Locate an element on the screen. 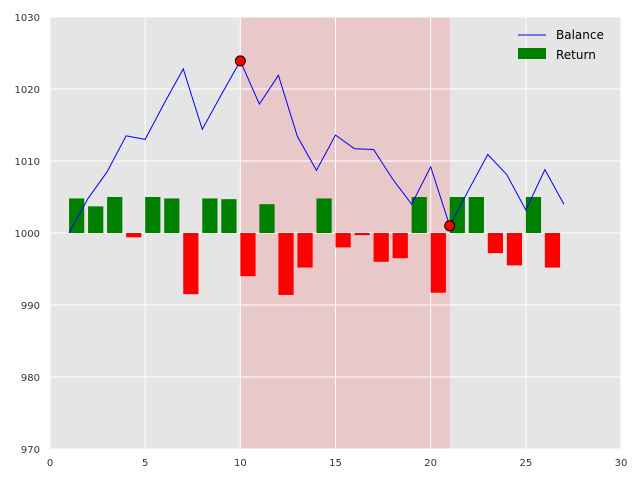  x-tick-label: 15 is located at coordinates (335, 463).